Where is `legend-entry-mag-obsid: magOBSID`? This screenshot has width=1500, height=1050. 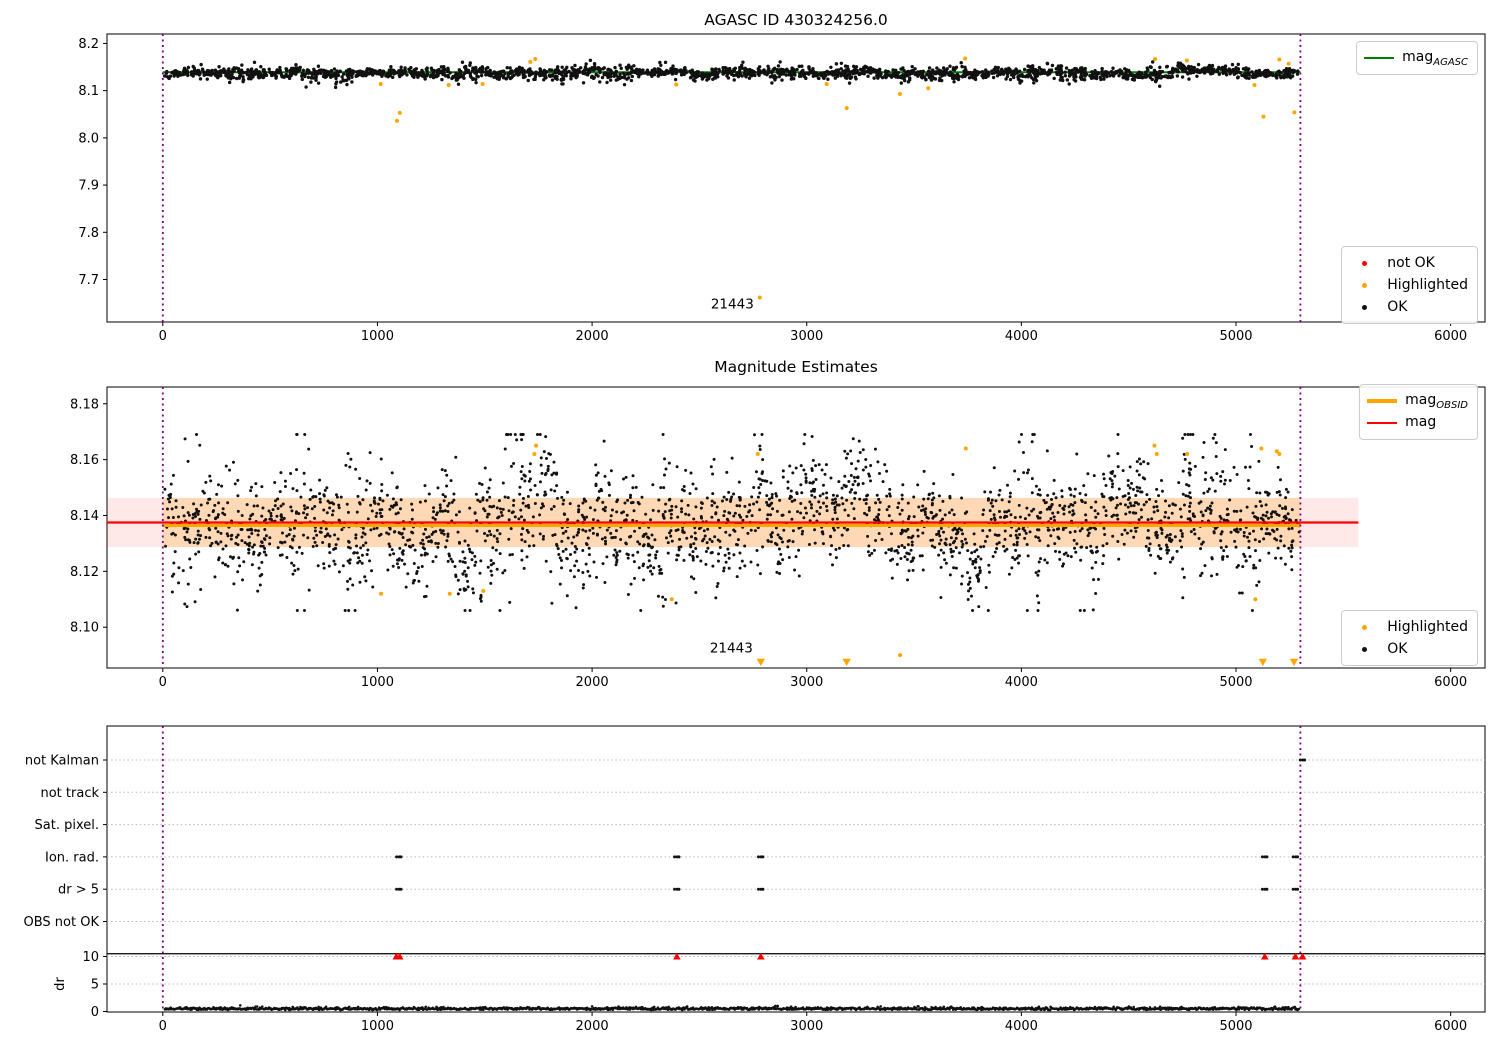
legend-entry-mag-obsid: magOBSID is located at coordinates (1417, 401).